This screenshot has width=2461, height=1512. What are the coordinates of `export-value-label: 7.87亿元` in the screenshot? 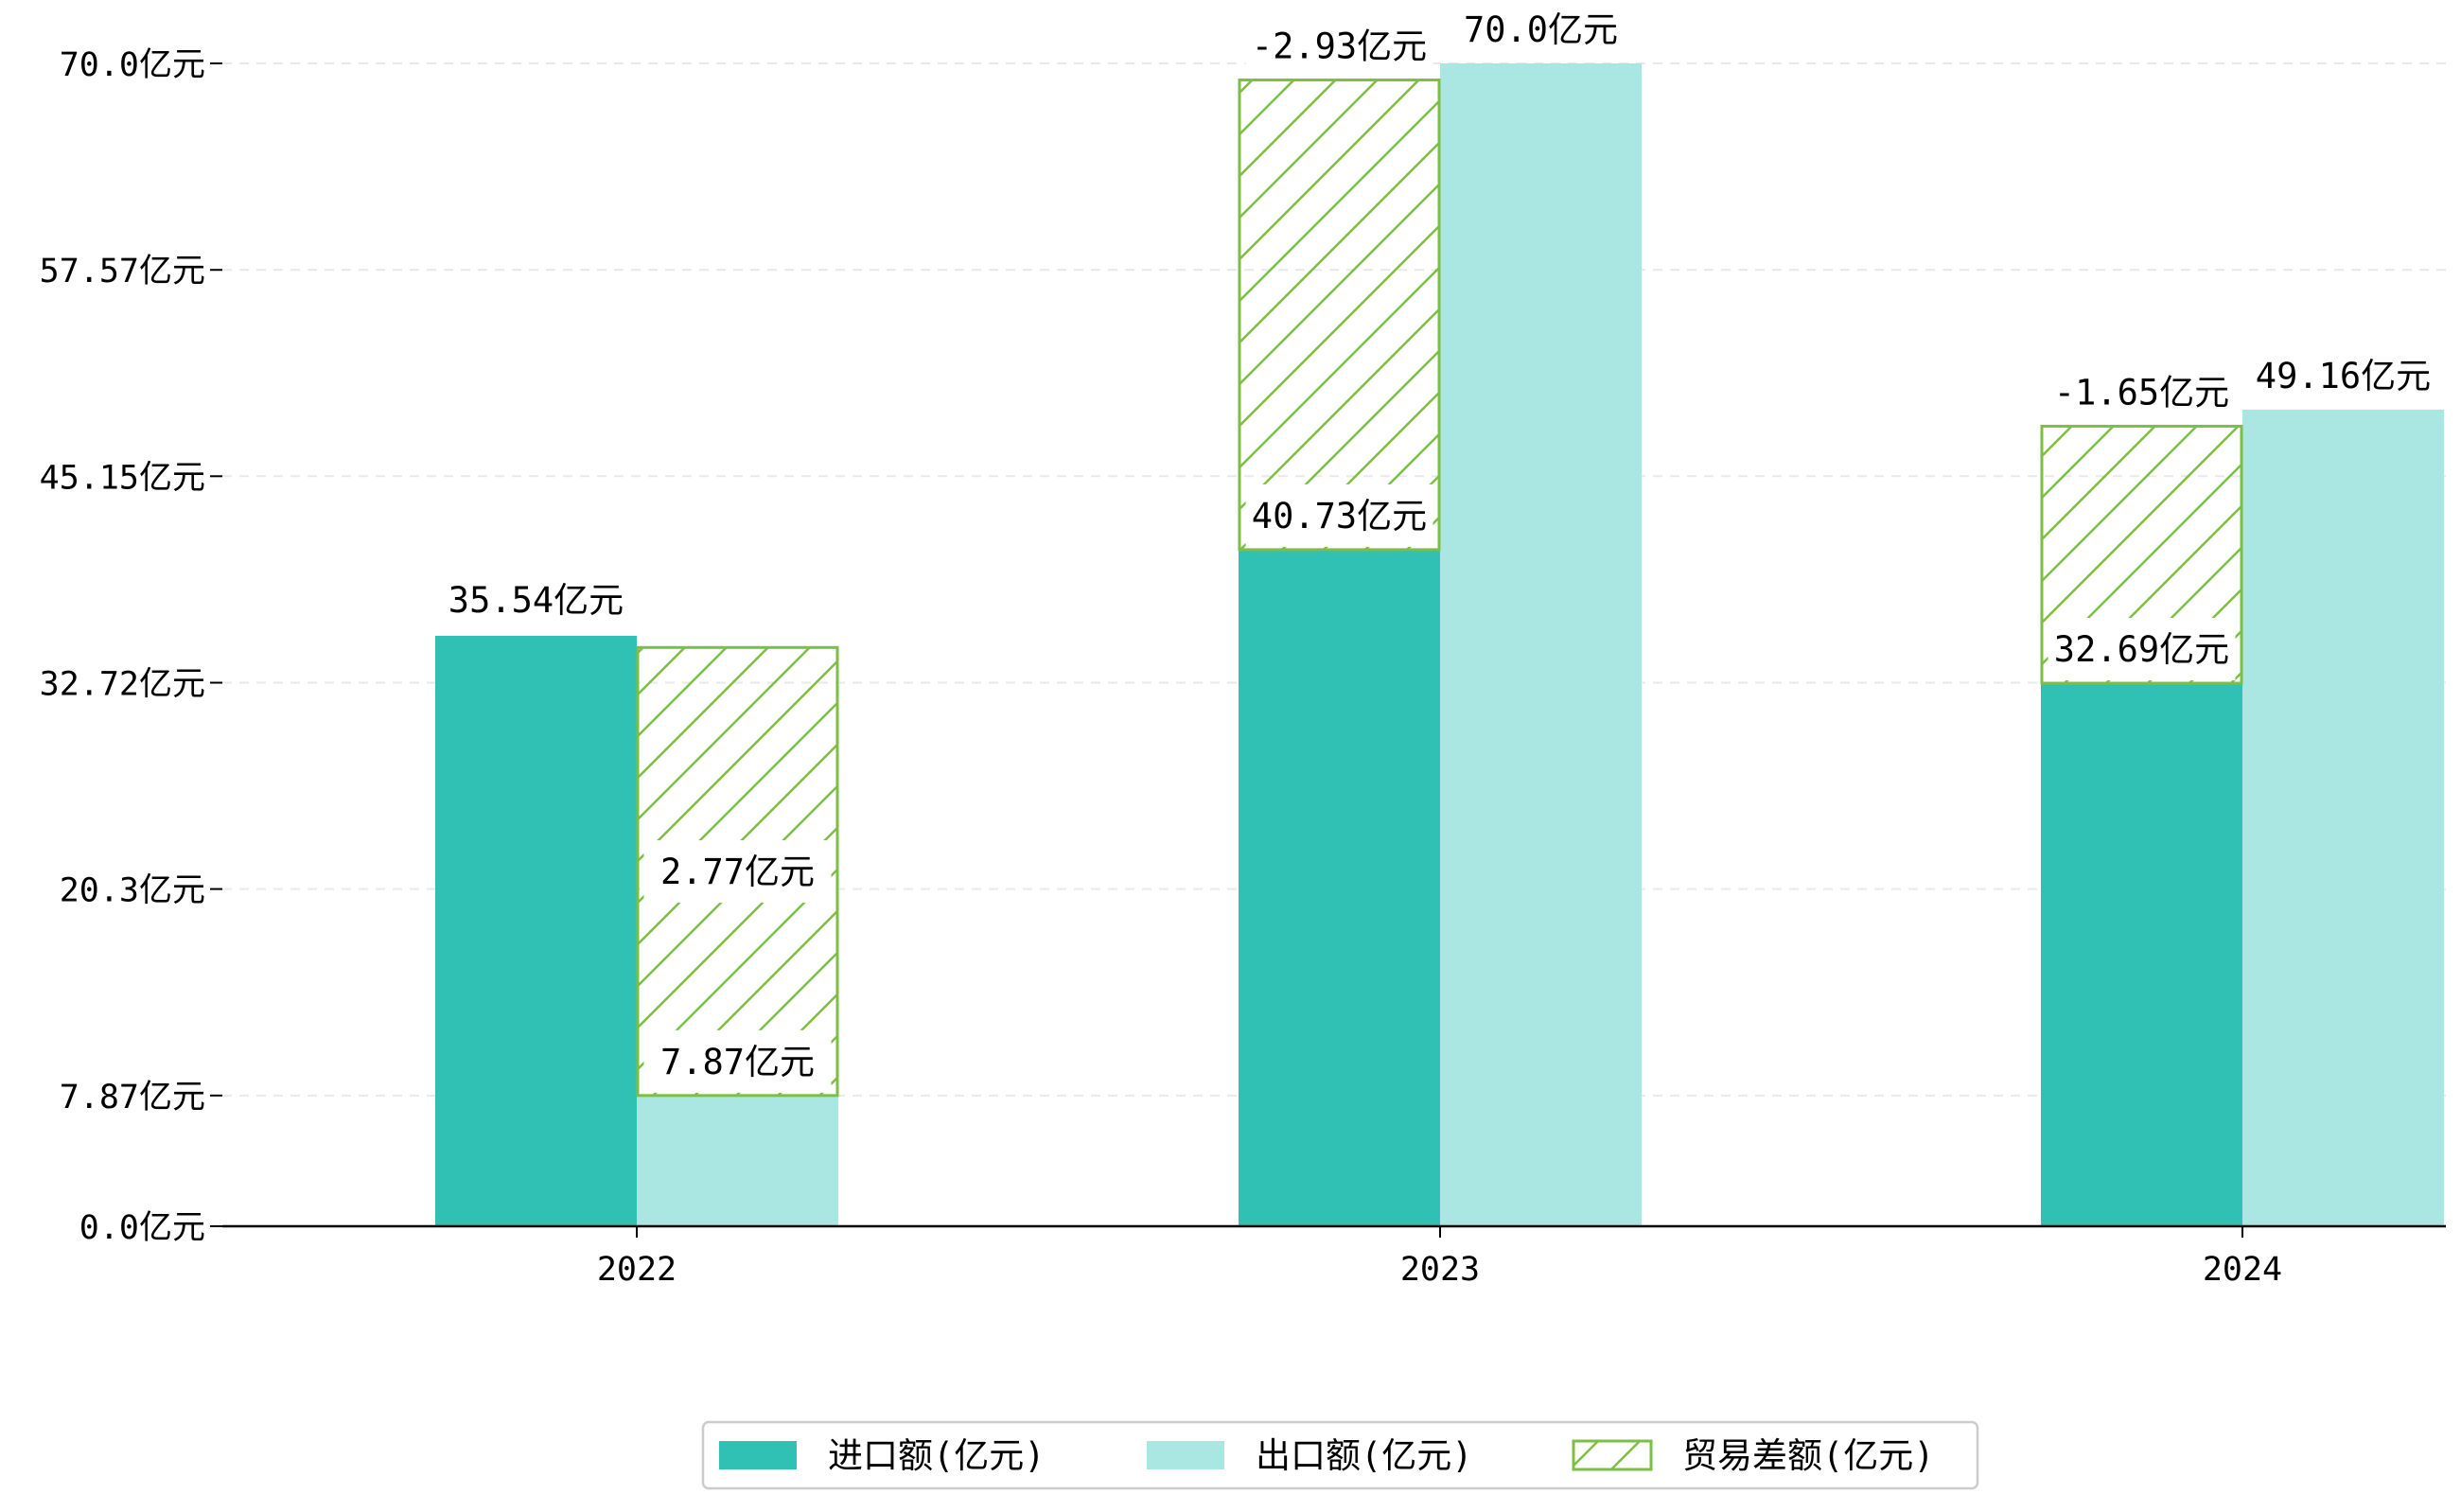 It's located at (737, 1062).